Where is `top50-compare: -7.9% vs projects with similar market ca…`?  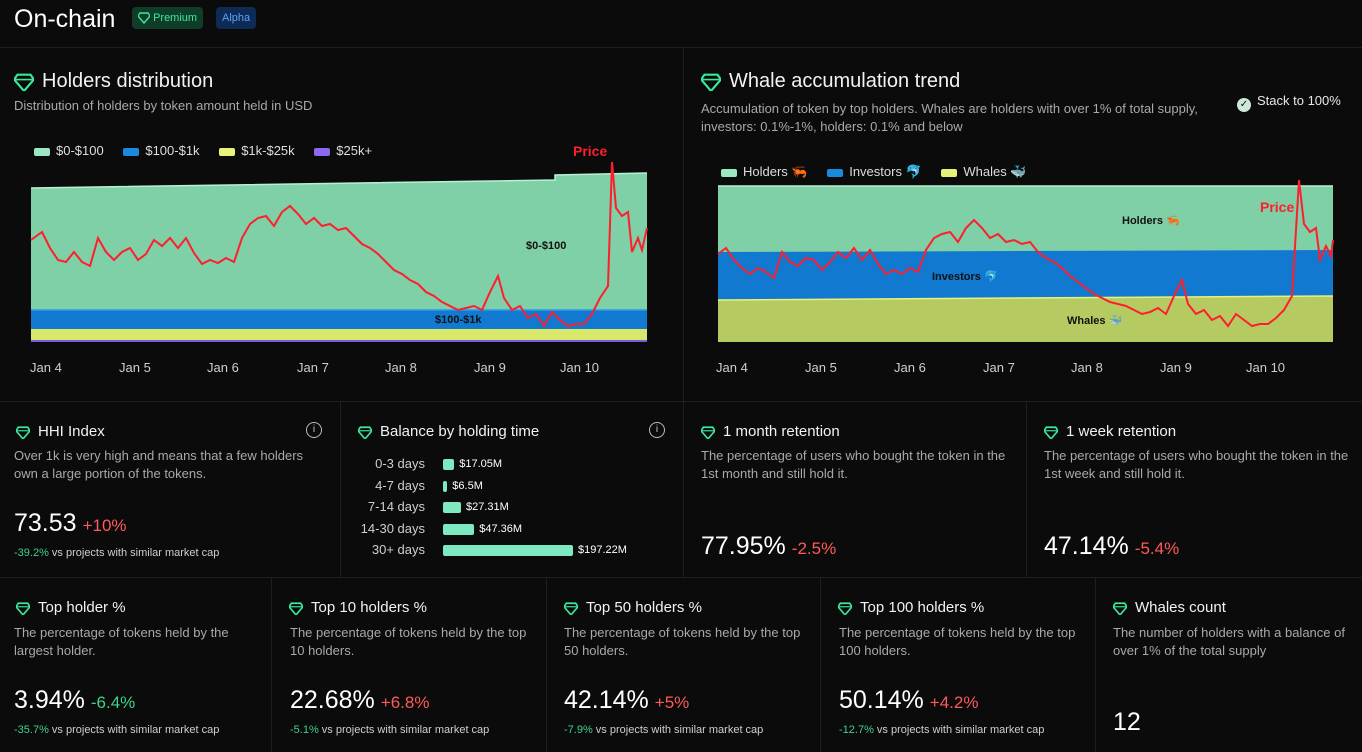
top50-compare: -7.9% vs projects with similar market ca… is located at coordinates (664, 730).